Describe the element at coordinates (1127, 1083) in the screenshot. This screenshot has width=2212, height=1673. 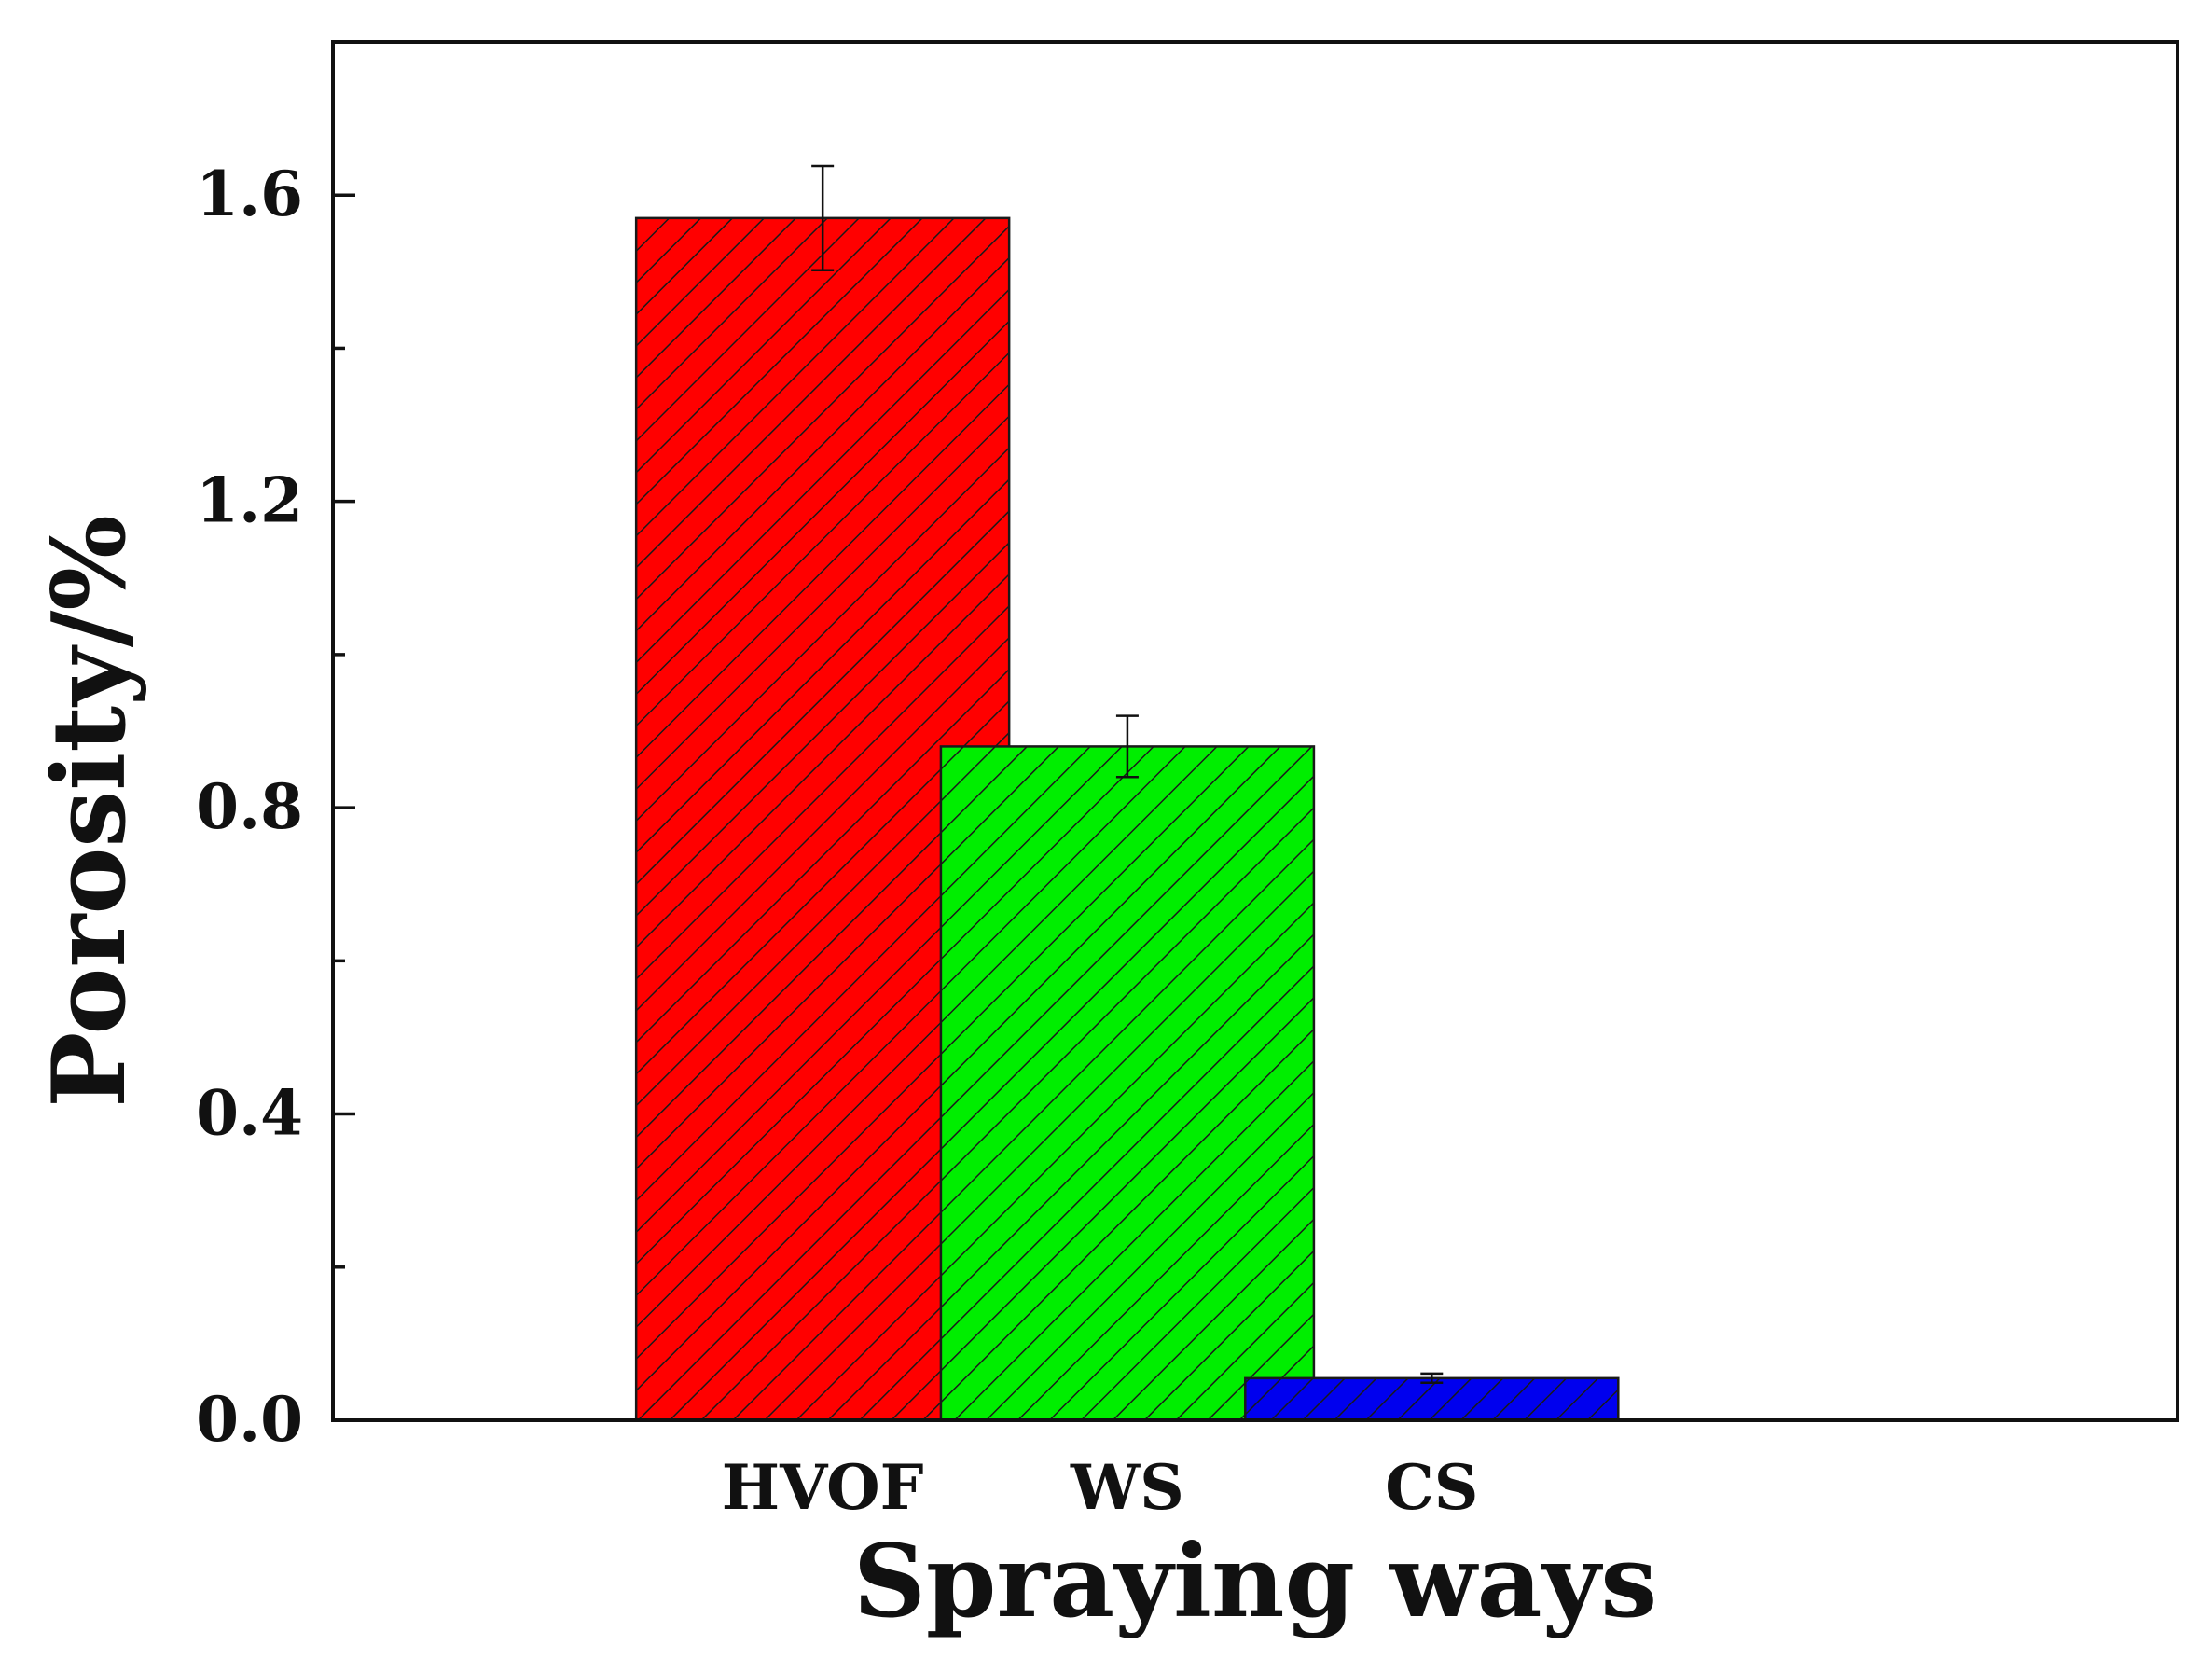
I see `bar-hatch-ws` at that location.